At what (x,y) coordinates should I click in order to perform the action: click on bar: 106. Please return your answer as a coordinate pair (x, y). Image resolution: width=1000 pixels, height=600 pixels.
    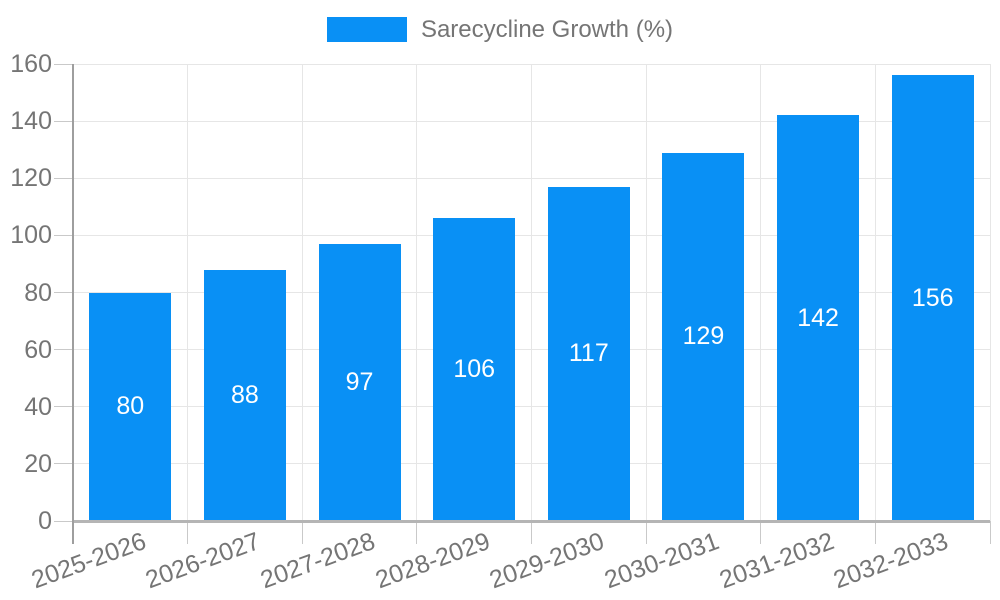
    Looking at the image, I should click on (474, 369).